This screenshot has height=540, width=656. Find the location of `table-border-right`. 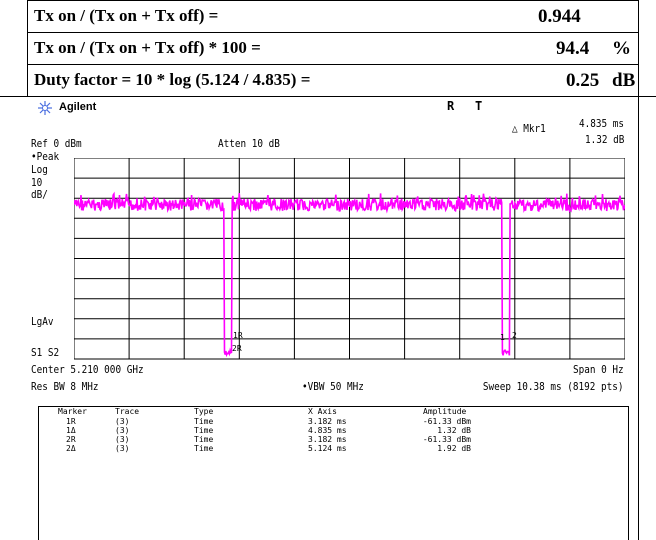

table-border-right is located at coordinates (638, 270).